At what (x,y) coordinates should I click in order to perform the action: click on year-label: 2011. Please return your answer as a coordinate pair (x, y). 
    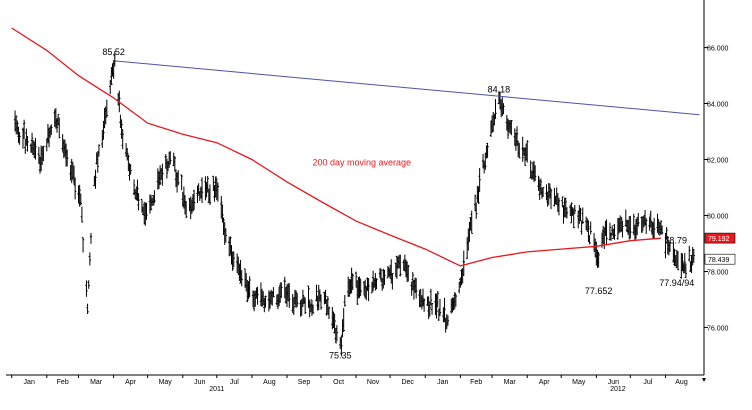
    Looking at the image, I should click on (216, 389).